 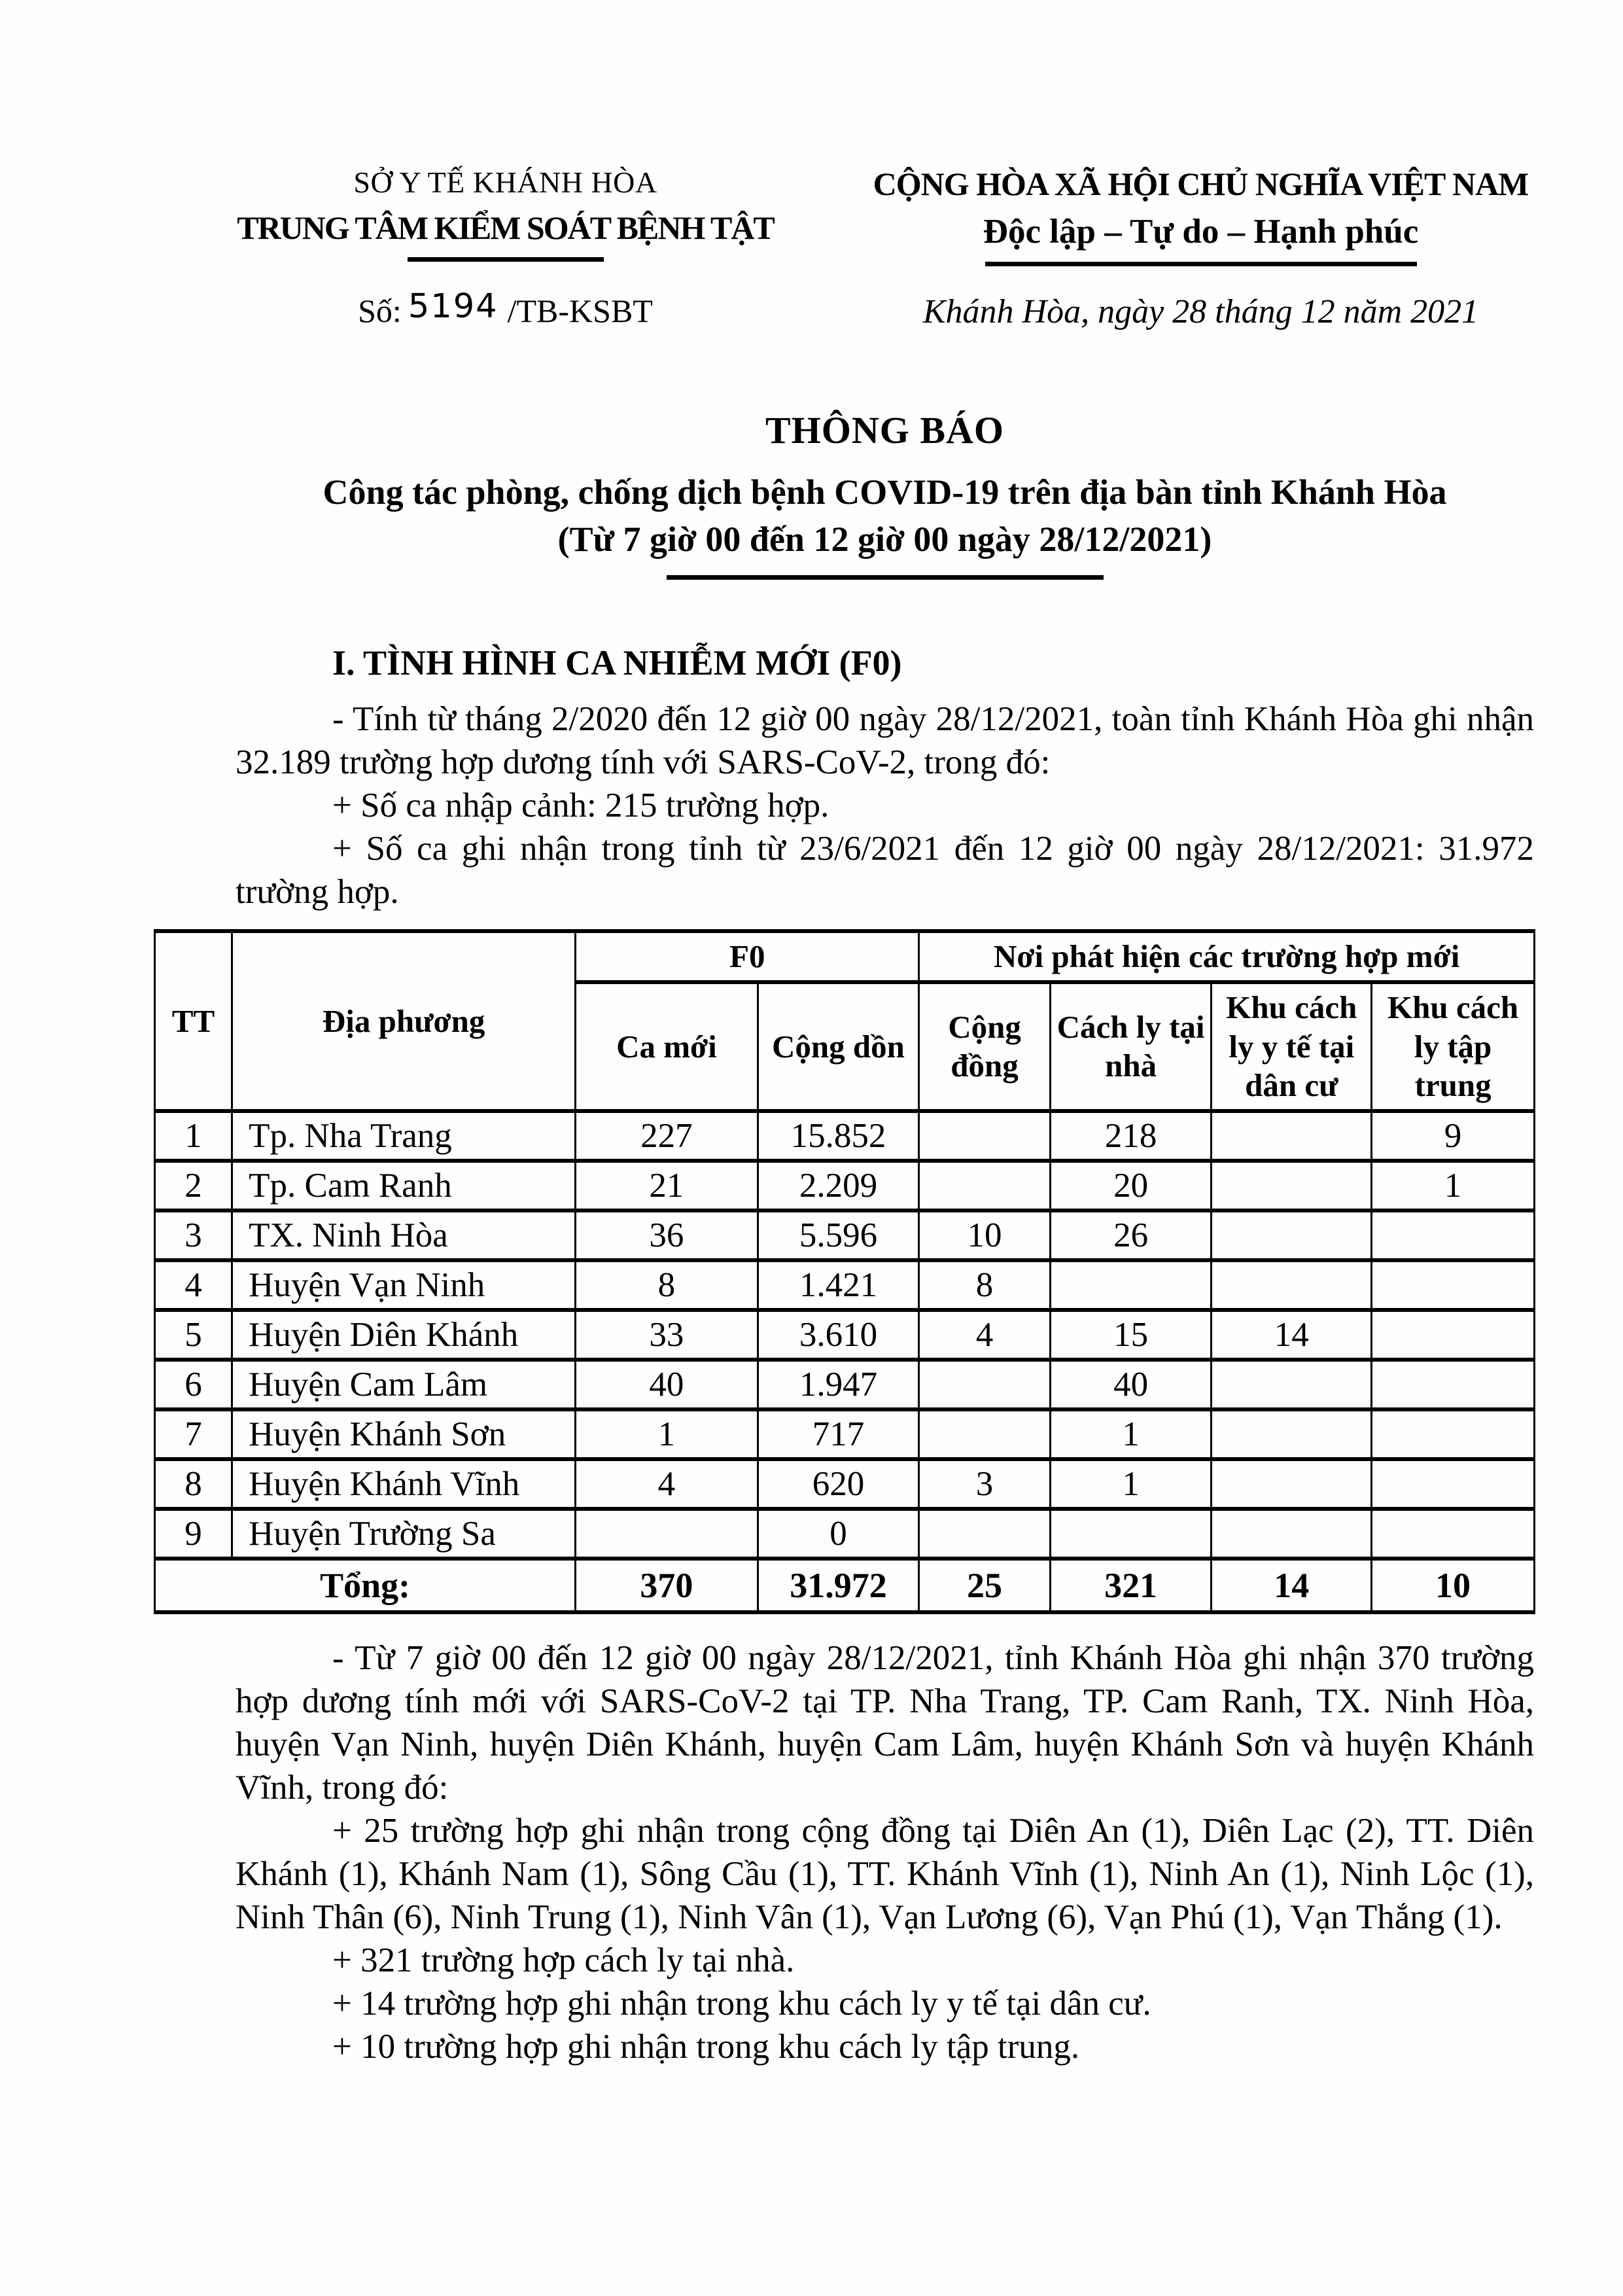 What do you see at coordinates (985, 1236) in the screenshot?
I see `cell-community: 10` at bounding box center [985, 1236].